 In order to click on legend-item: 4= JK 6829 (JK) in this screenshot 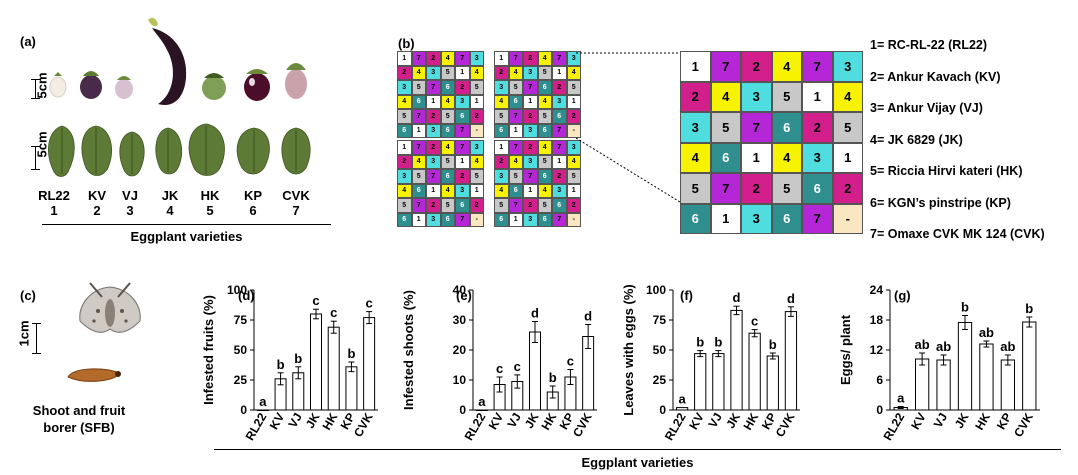, I will do `click(916, 139)`.